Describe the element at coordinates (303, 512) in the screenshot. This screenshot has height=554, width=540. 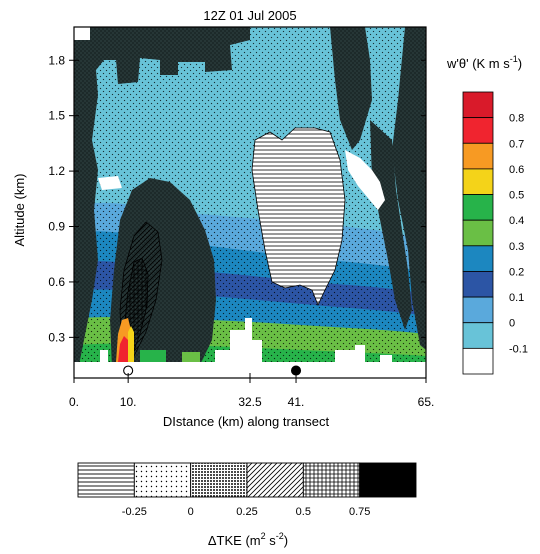
I see `legend-label: 0.5` at that location.